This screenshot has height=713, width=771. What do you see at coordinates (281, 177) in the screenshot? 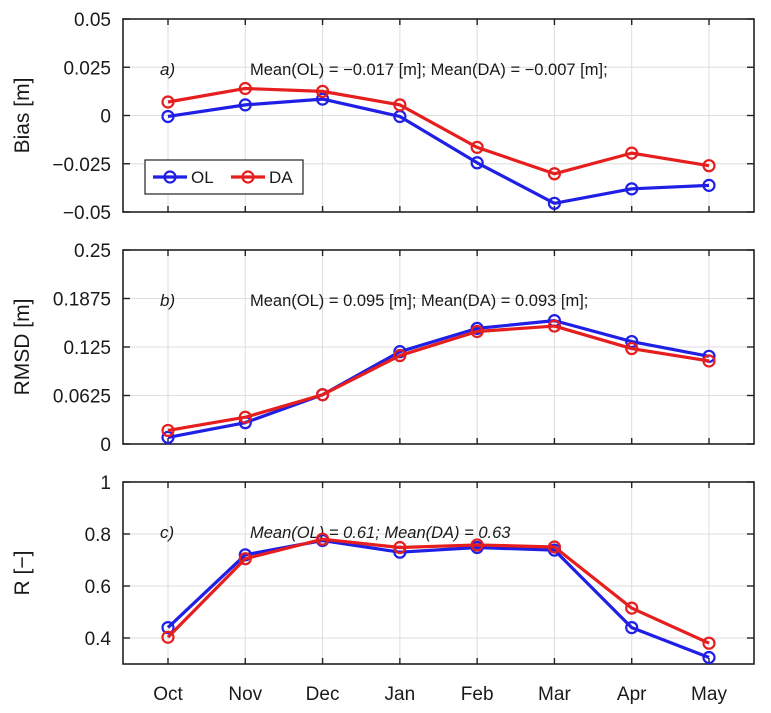
I see `legend-label-da: DA` at bounding box center [281, 177].